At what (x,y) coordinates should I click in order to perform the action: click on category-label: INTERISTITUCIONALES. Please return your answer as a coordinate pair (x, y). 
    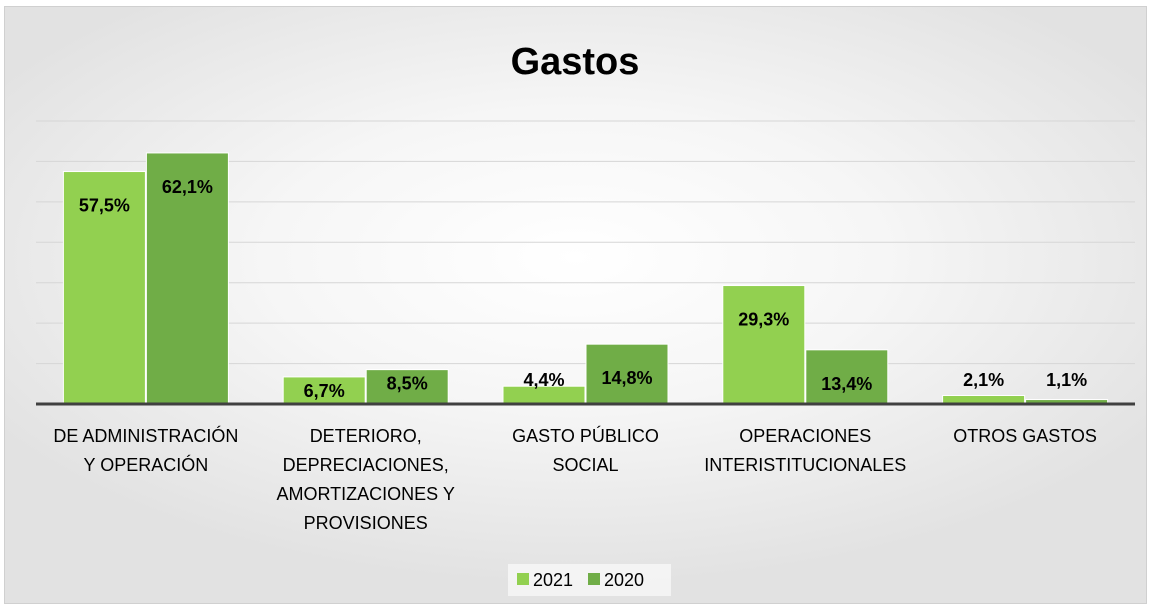
    Looking at the image, I should click on (805, 465).